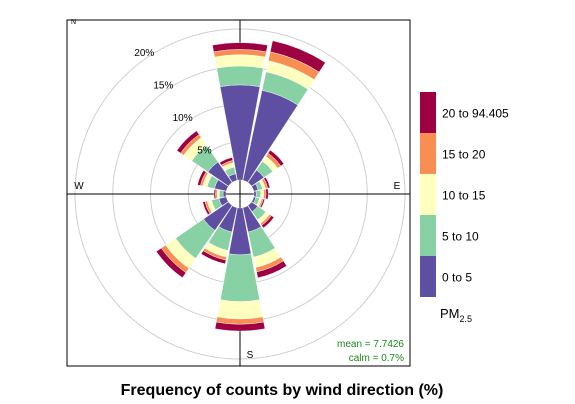  I want to click on legend-title: PM2.5, so click(456, 315).